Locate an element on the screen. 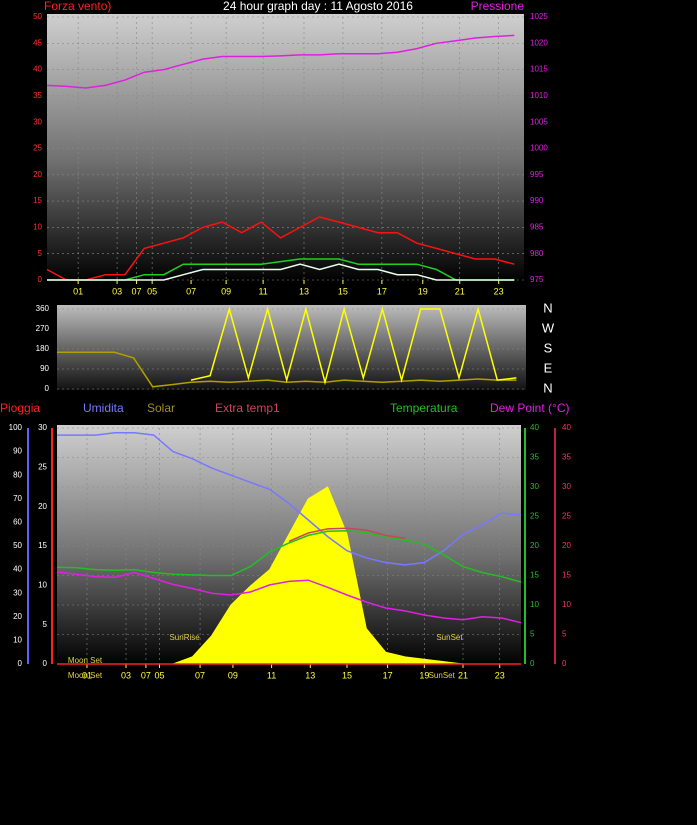  x-tick-label: 11 is located at coordinates (262, 291).